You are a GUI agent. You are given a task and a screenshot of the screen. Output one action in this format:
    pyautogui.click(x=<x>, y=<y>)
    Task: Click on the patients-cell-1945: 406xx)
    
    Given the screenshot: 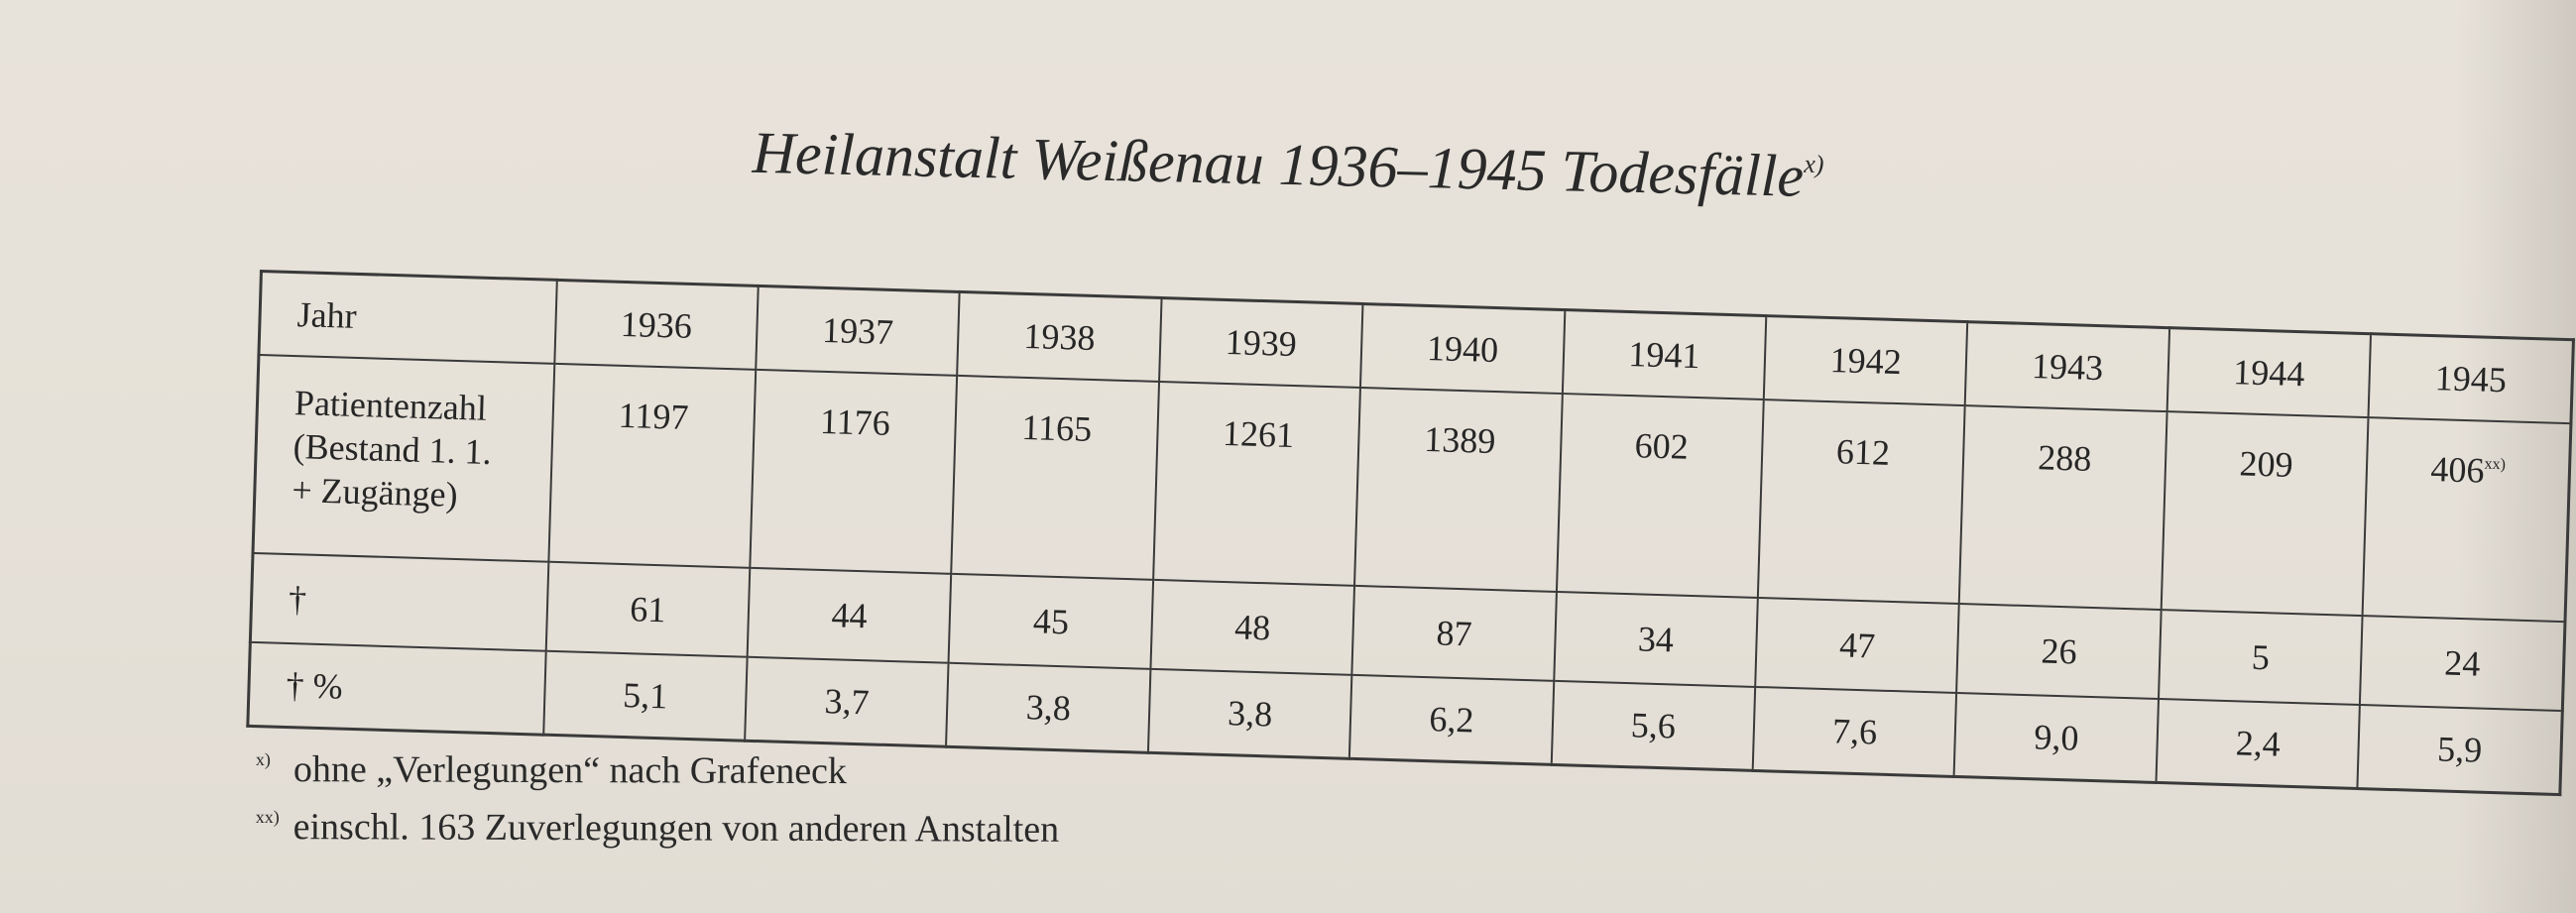 What is the action you would take?
    pyautogui.click(x=2466, y=520)
    